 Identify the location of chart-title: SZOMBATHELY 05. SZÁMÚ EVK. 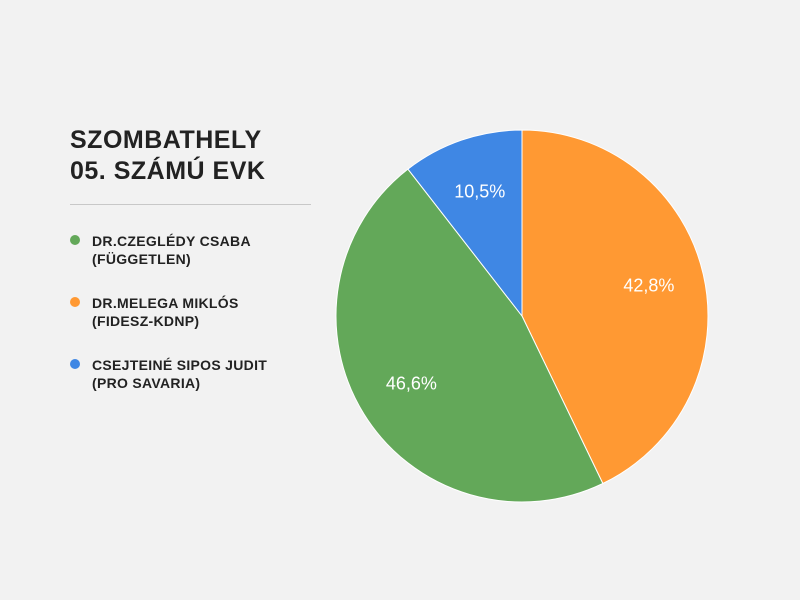
(195, 156).